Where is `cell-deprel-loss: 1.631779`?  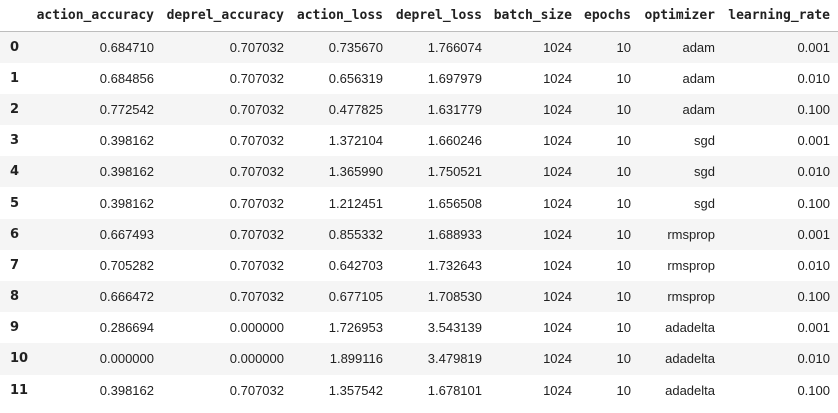 cell-deprel-loss: 1.631779 is located at coordinates (454, 109).